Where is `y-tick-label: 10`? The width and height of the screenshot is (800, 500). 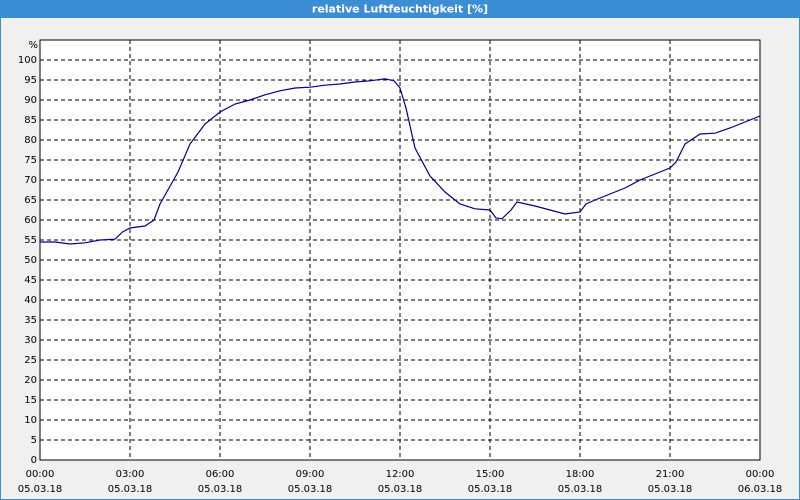 y-tick-label: 10 is located at coordinates (30, 420).